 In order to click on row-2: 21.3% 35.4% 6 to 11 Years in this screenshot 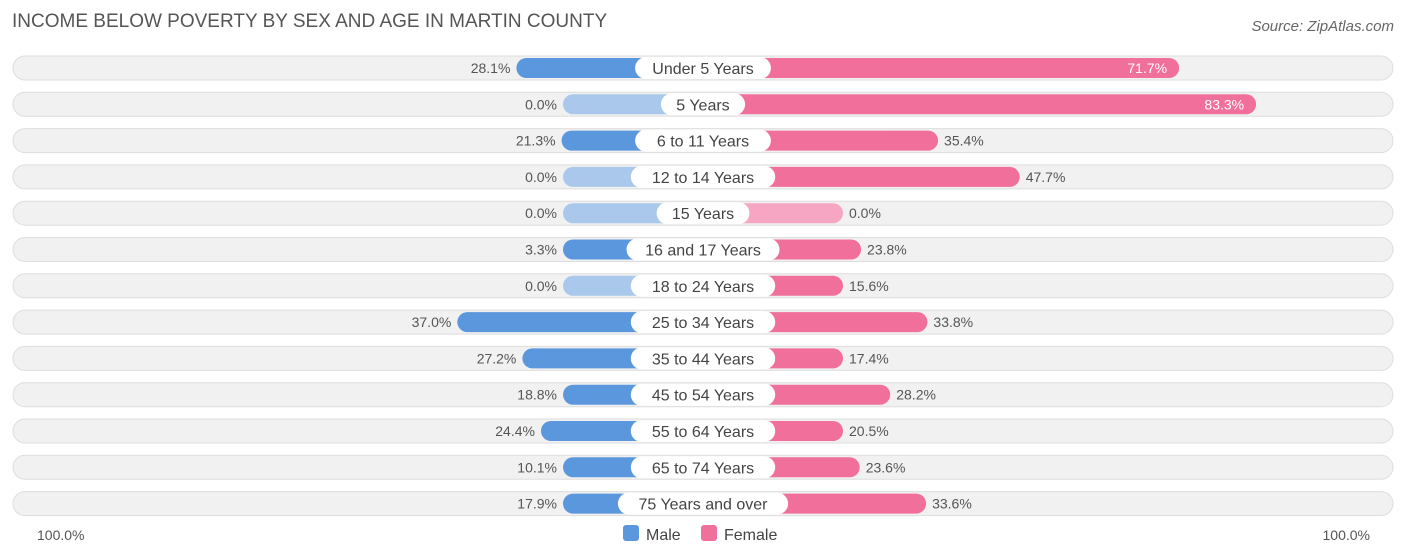, I will do `click(703, 141)`.